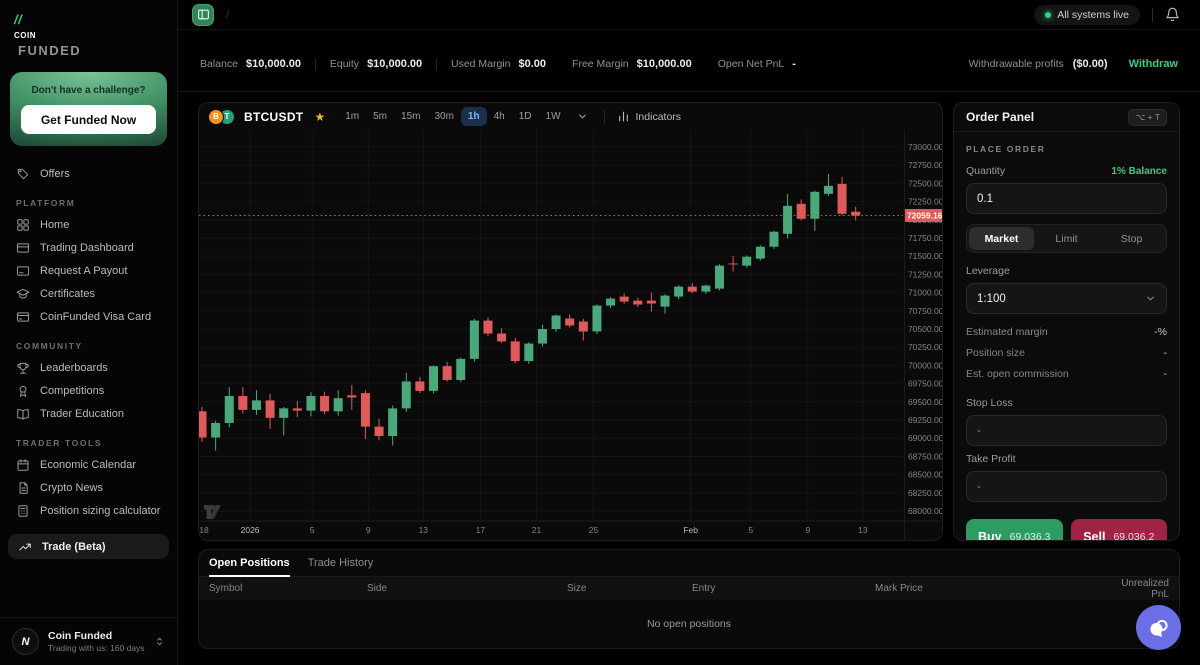 This screenshot has width=1200, height=665. Describe the element at coordinates (1066, 238) in the screenshot. I see `order-type-limit: Limit` at that location.